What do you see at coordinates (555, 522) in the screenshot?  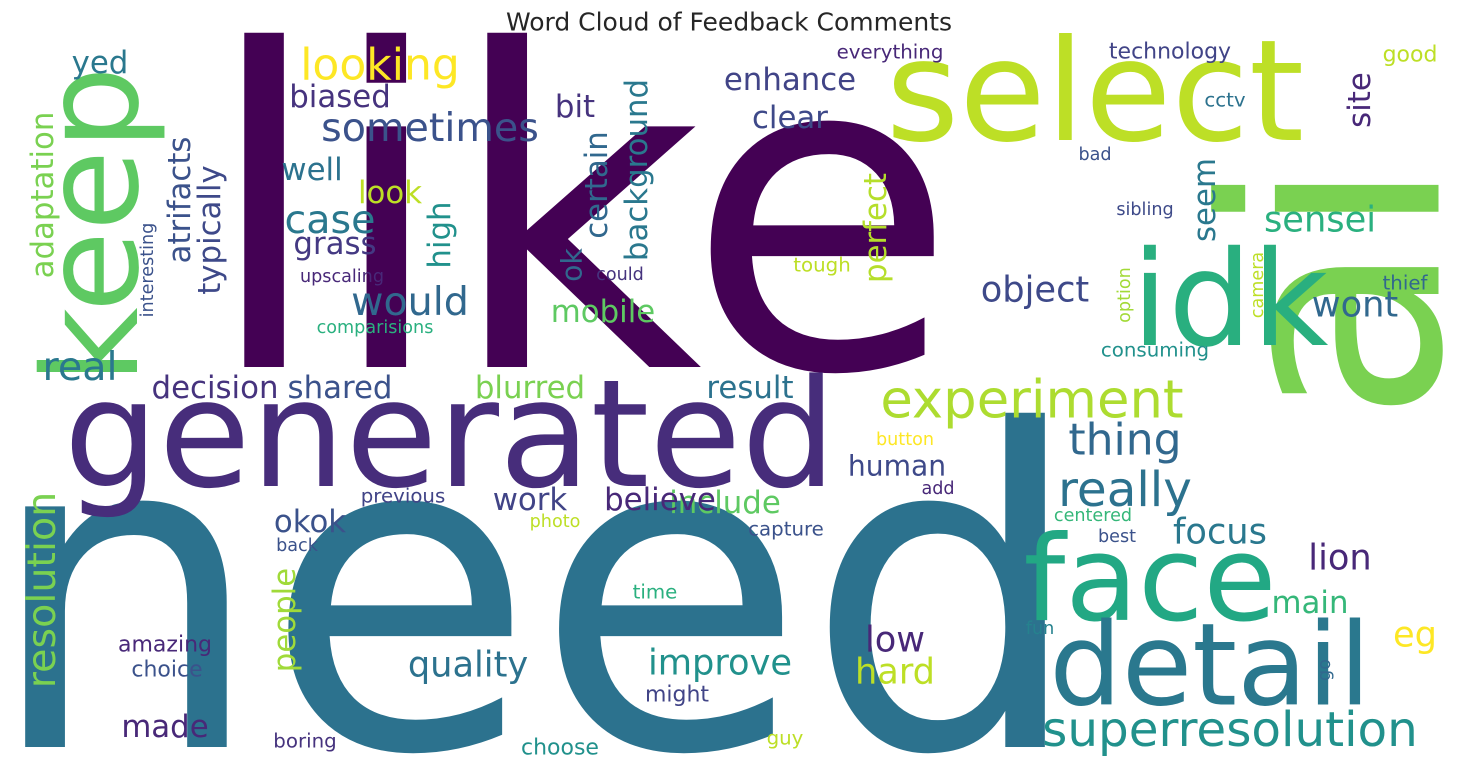 I see `word: photo` at bounding box center [555, 522].